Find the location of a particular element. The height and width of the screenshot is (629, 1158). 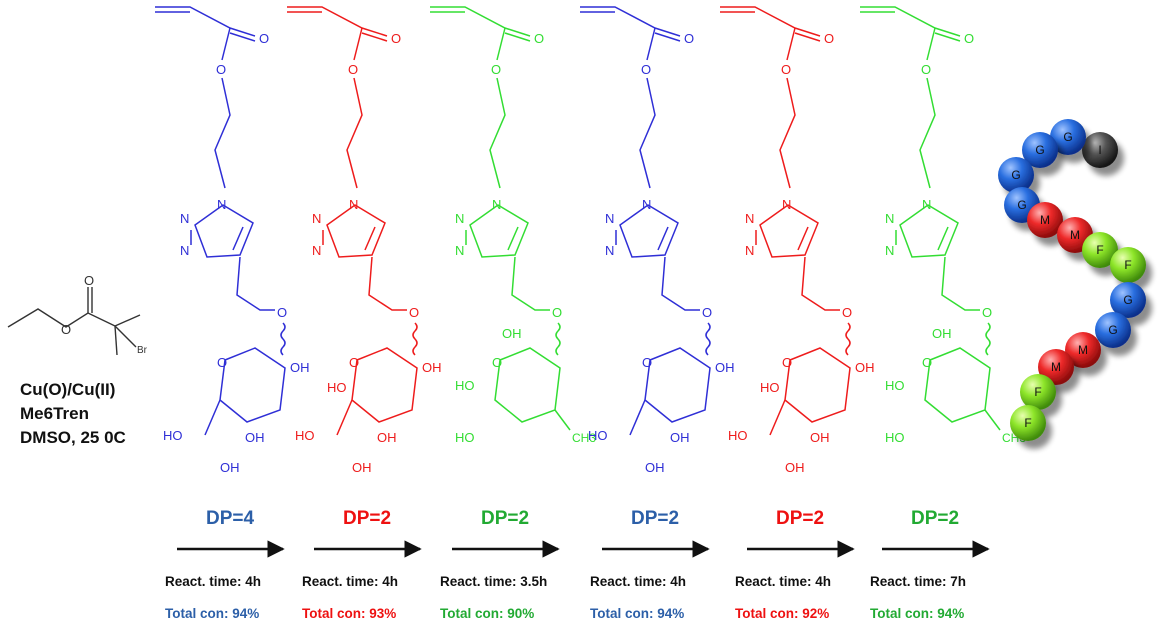

polymer-bead-8: F is located at coordinates (1100, 250).